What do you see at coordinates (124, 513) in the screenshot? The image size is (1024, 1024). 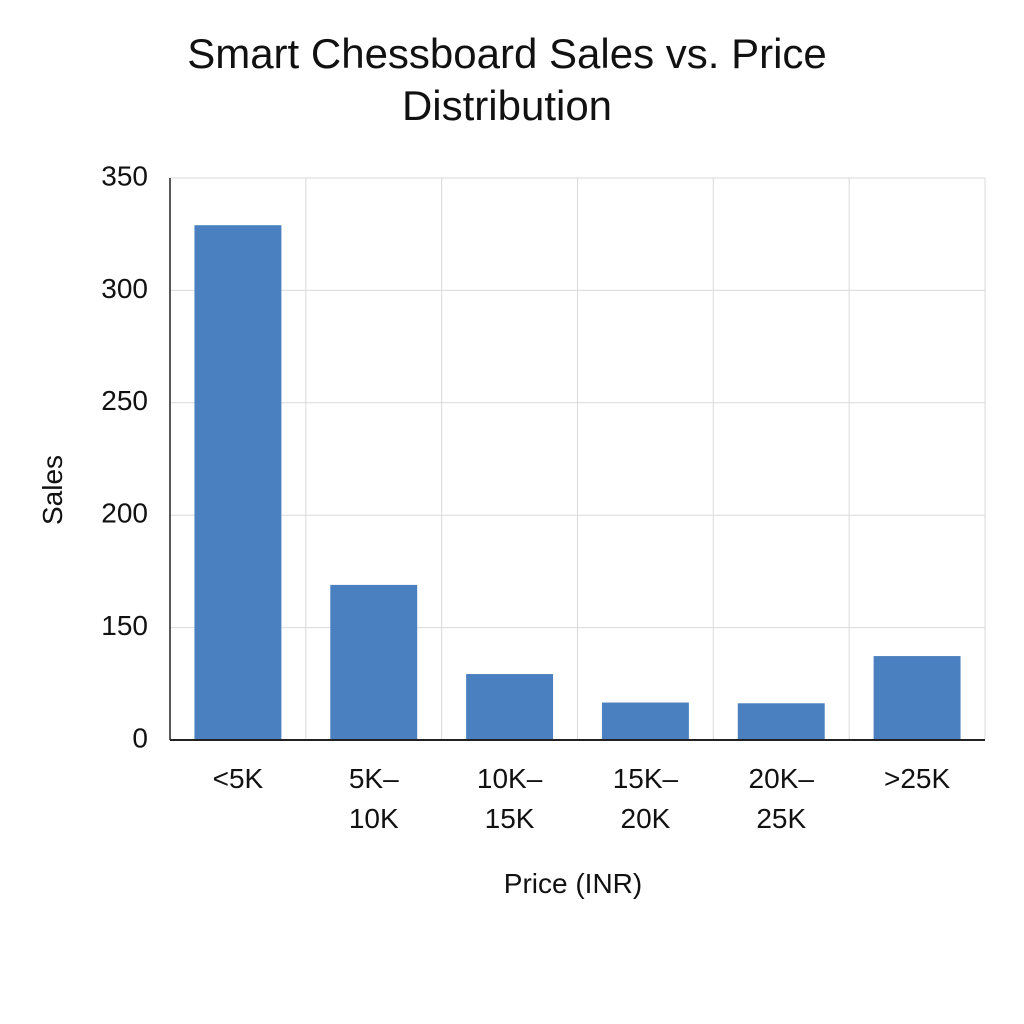 I see `y-tick-label: 200` at bounding box center [124, 513].